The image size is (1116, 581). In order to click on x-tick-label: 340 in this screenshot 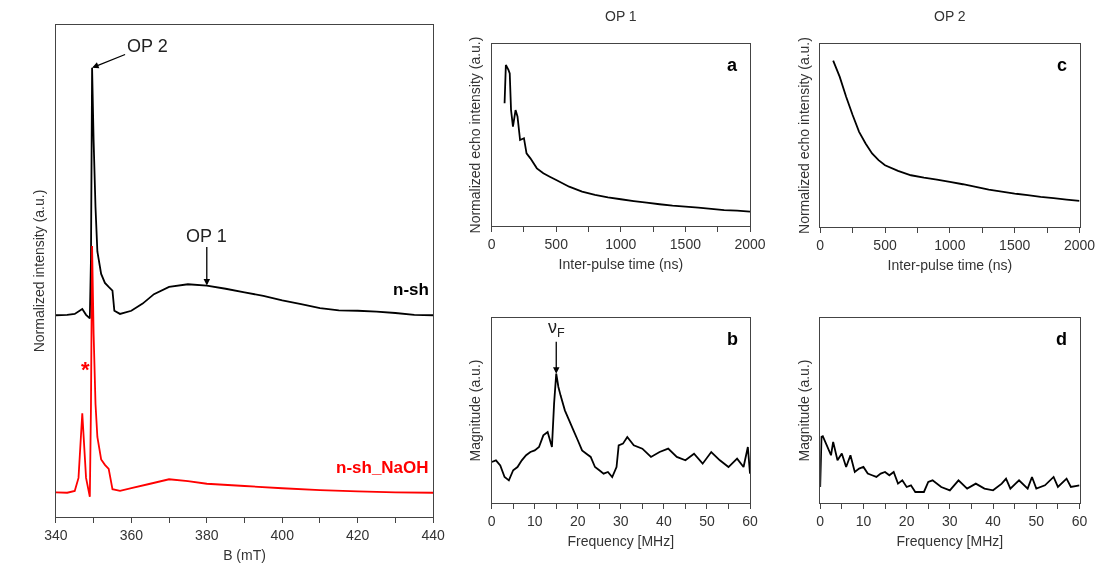, I will do `click(56, 534)`.